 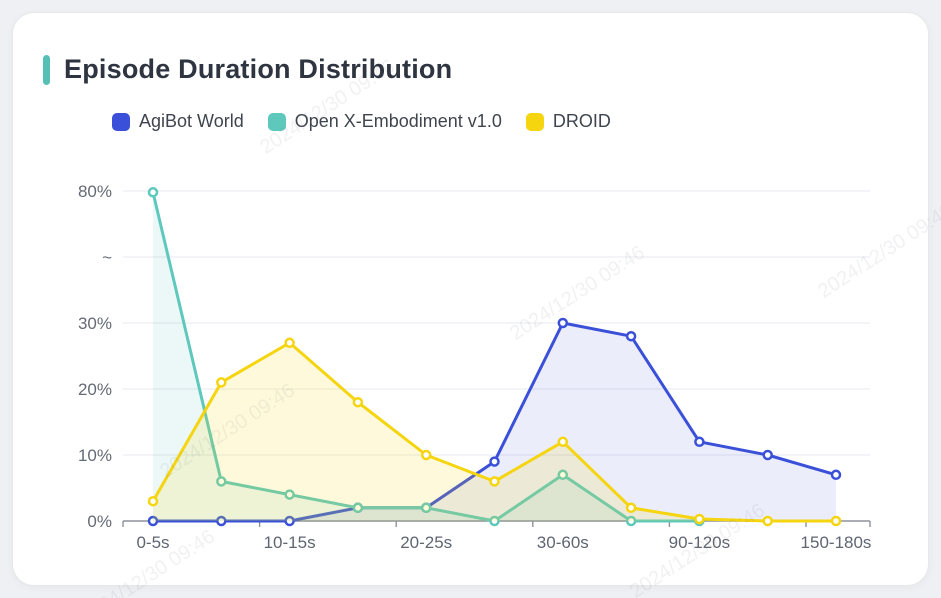 I want to click on legend-label-agibot-world: AgiBot World, so click(x=191, y=121).